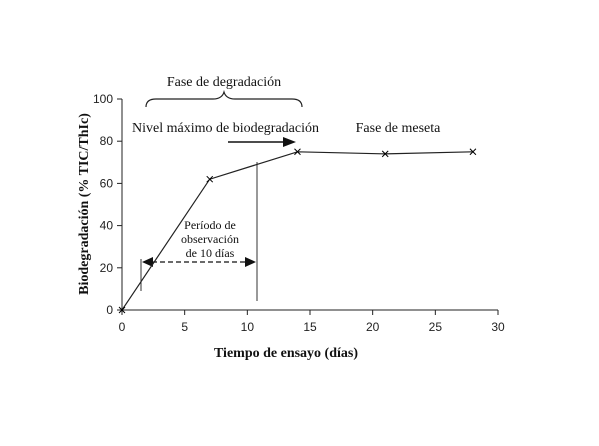 This screenshot has width=599, height=446. I want to click on y-tick-label: 20, so click(107, 268).